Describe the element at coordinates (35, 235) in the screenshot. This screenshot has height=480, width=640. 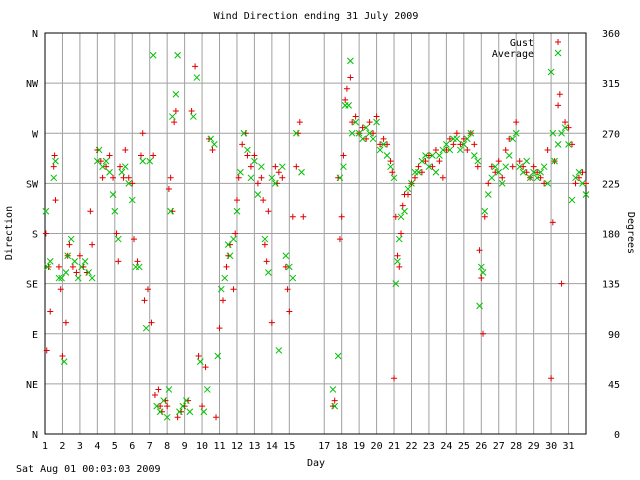
I see `left-tick-label: S` at that location.